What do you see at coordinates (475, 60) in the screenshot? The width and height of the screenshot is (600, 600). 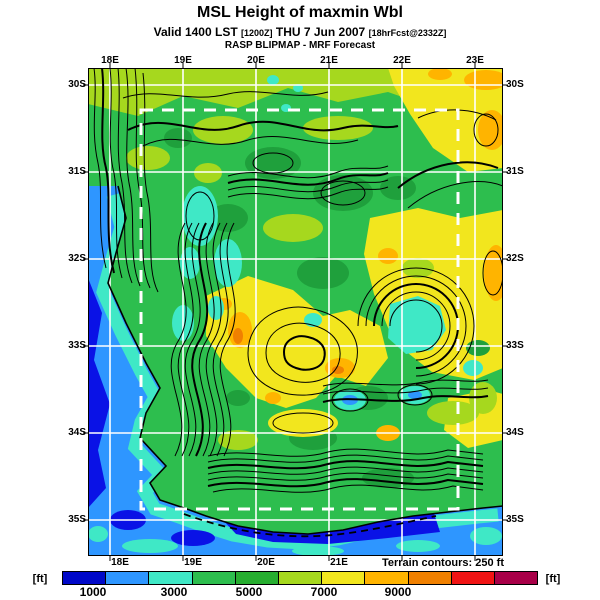 I see `lon-label-top-23e: 23E` at bounding box center [475, 60].